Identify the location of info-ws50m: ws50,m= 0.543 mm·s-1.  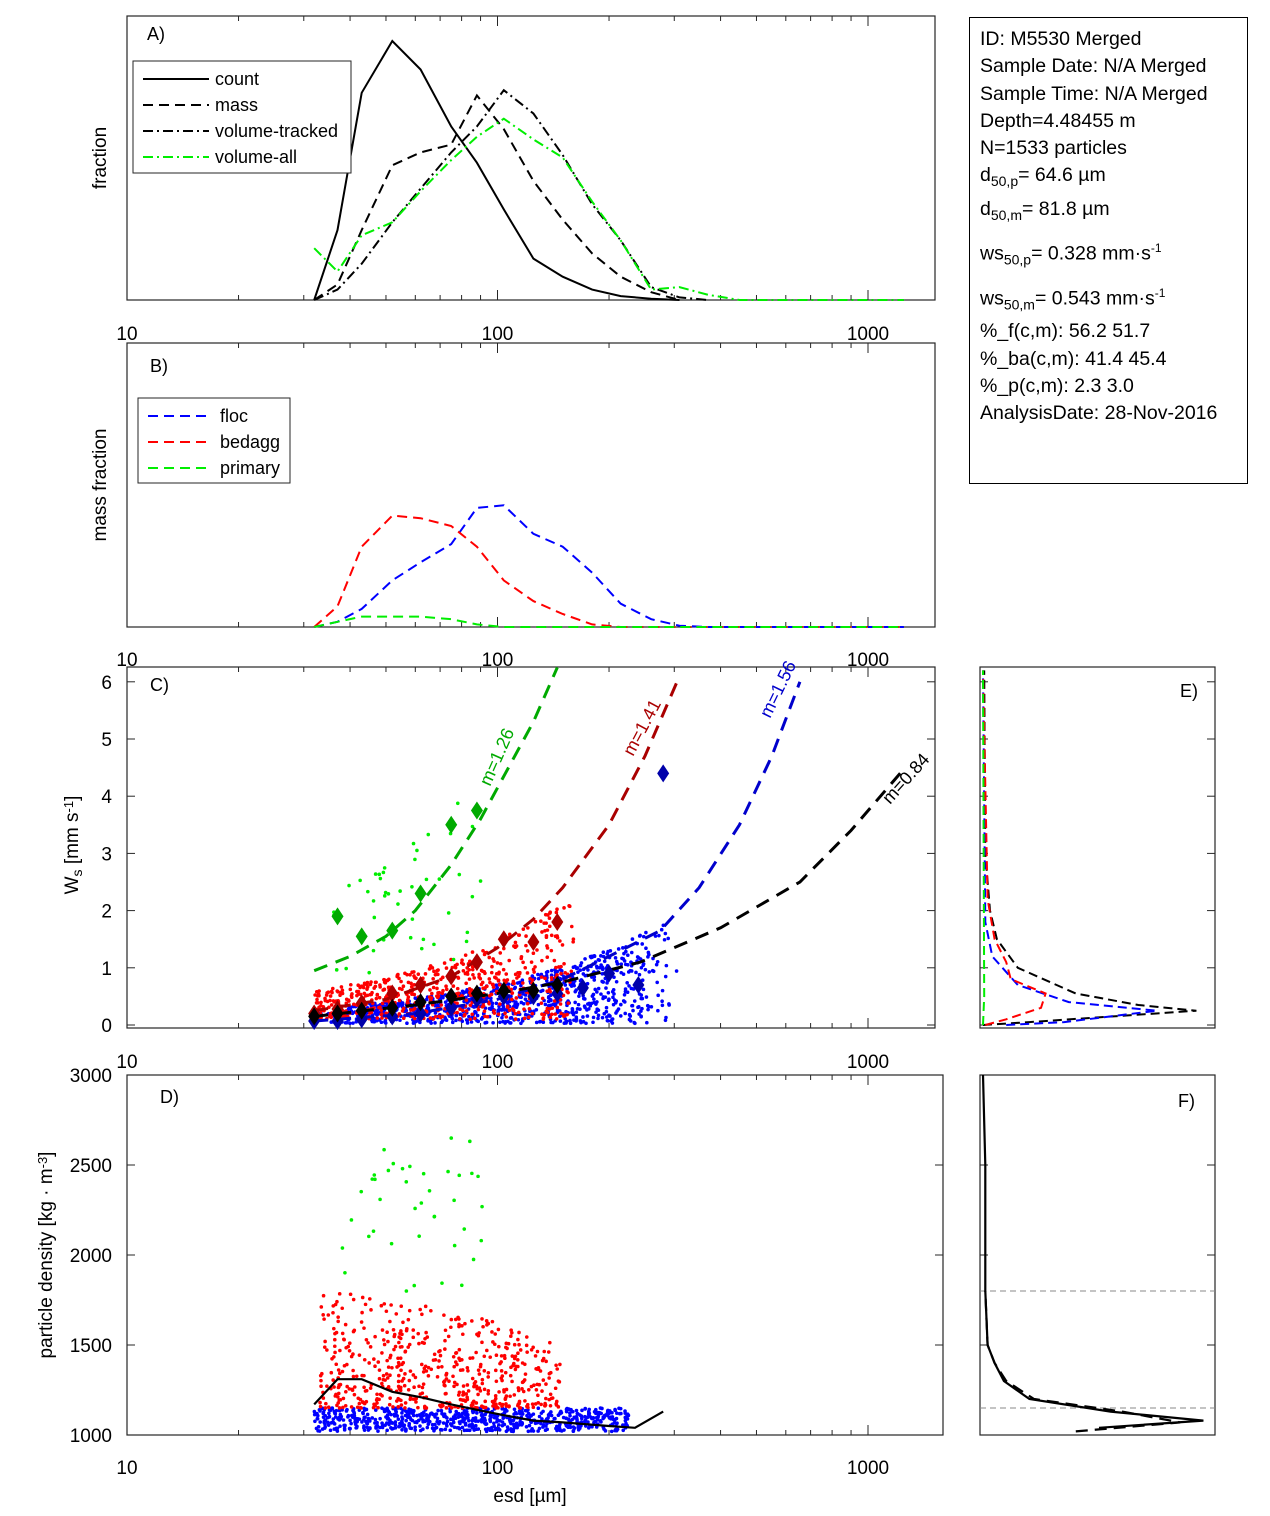
(1073, 298).